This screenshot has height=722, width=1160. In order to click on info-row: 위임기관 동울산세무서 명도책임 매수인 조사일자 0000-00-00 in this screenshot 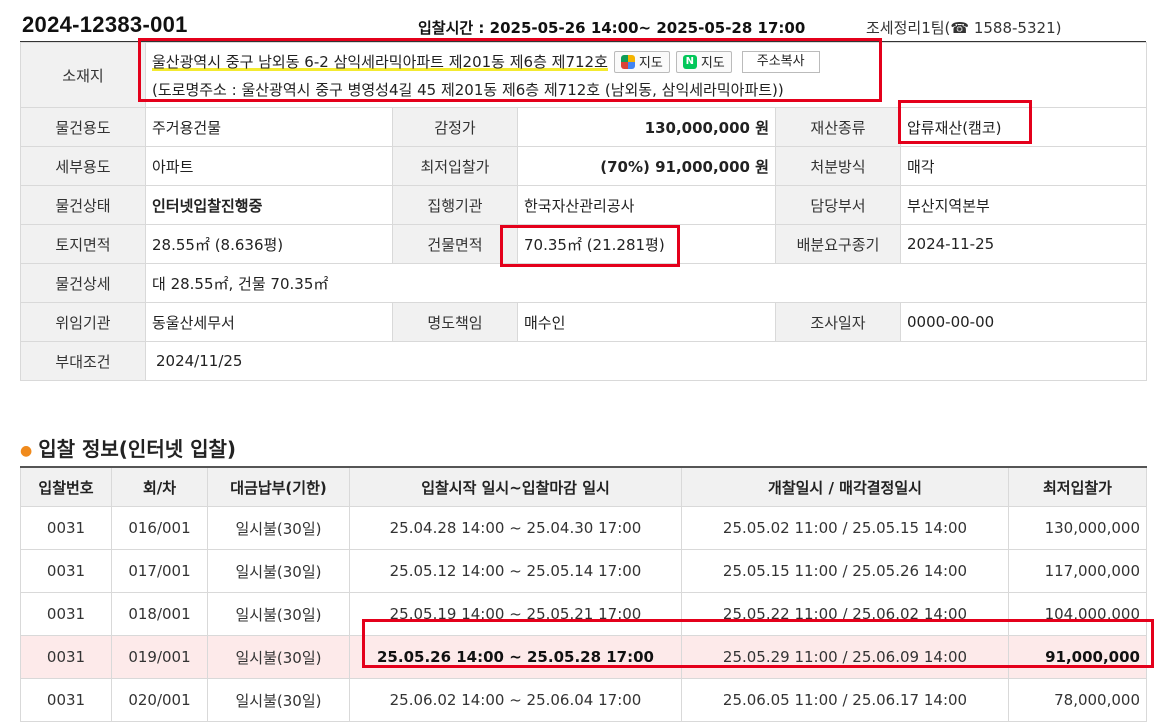, I will do `click(584, 322)`.